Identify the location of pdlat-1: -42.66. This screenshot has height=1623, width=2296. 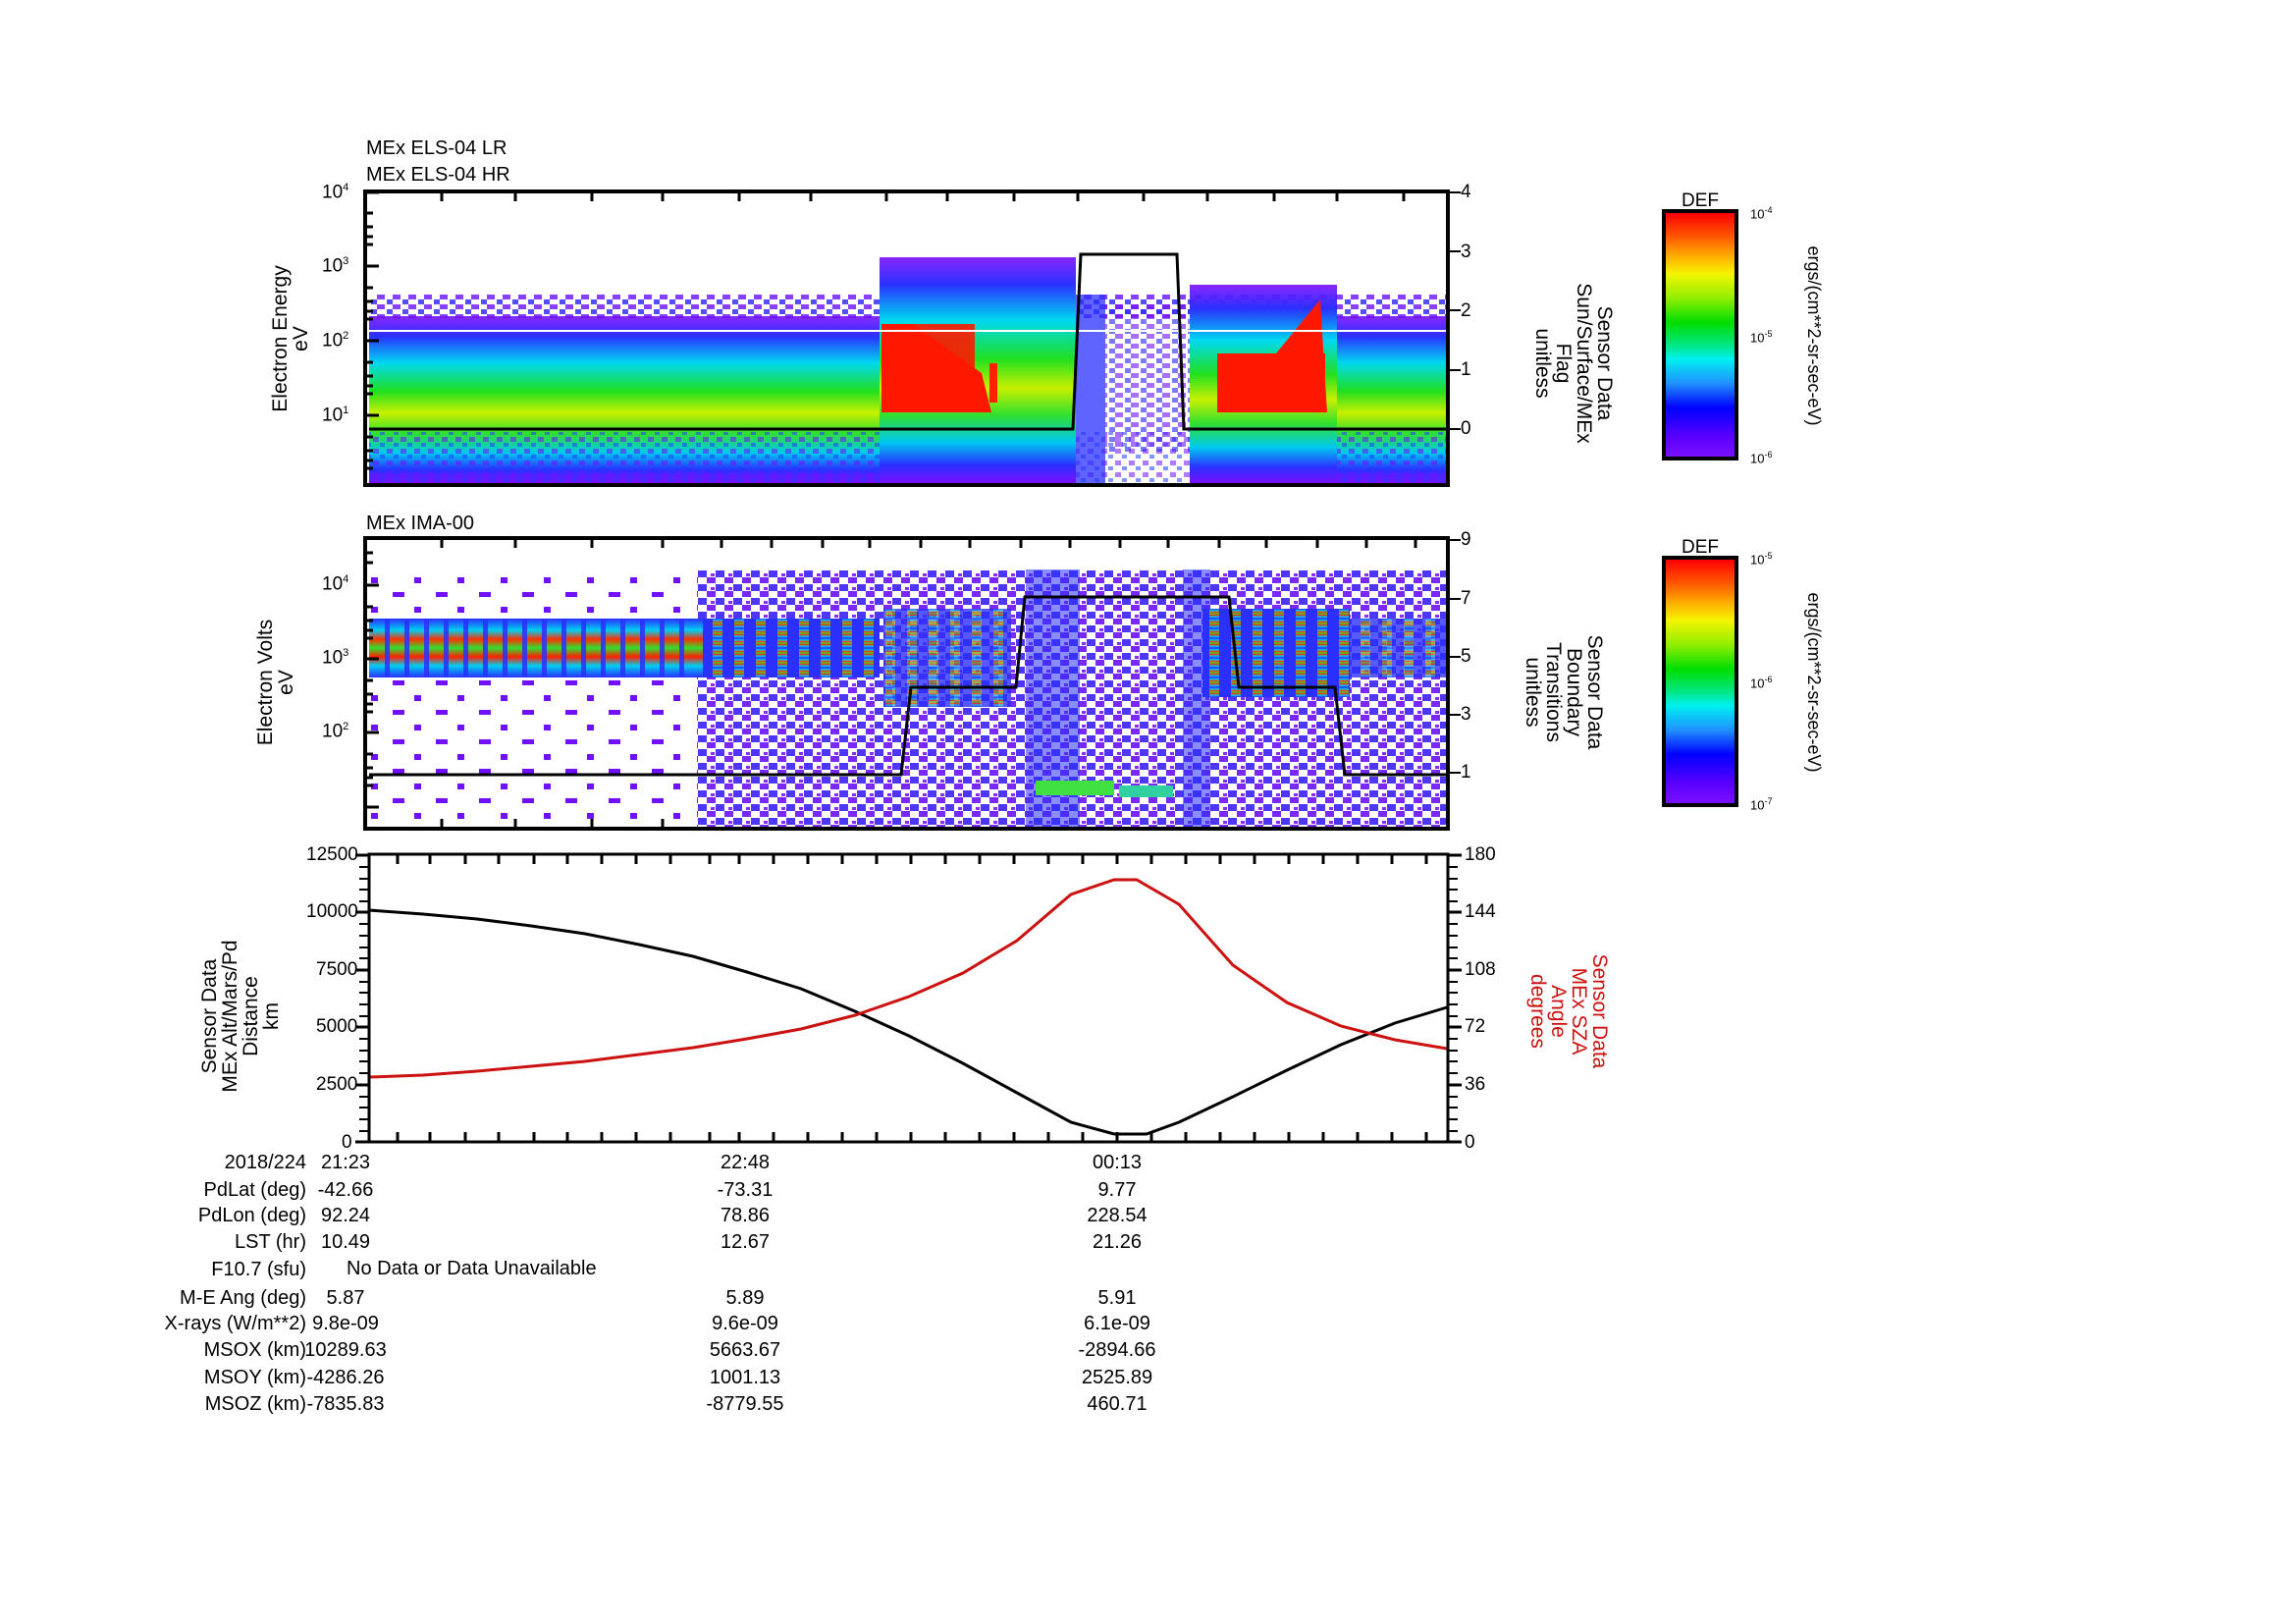
(345, 1190).